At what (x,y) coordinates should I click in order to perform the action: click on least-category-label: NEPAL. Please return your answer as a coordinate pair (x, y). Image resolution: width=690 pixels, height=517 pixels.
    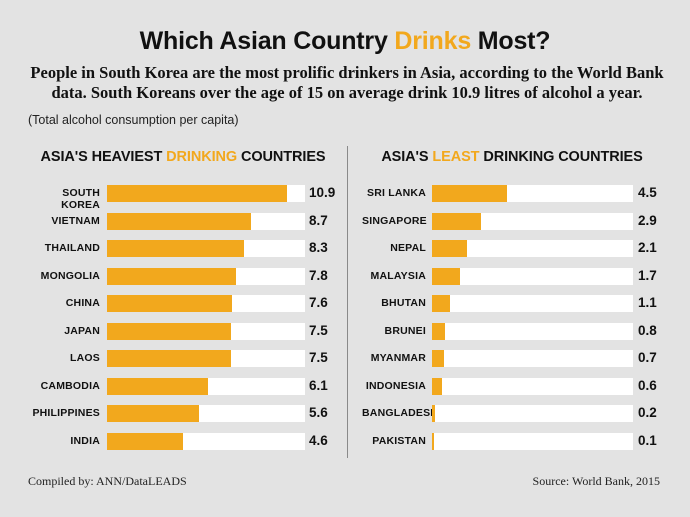
    Looking at the image, I should click on (408, 248).